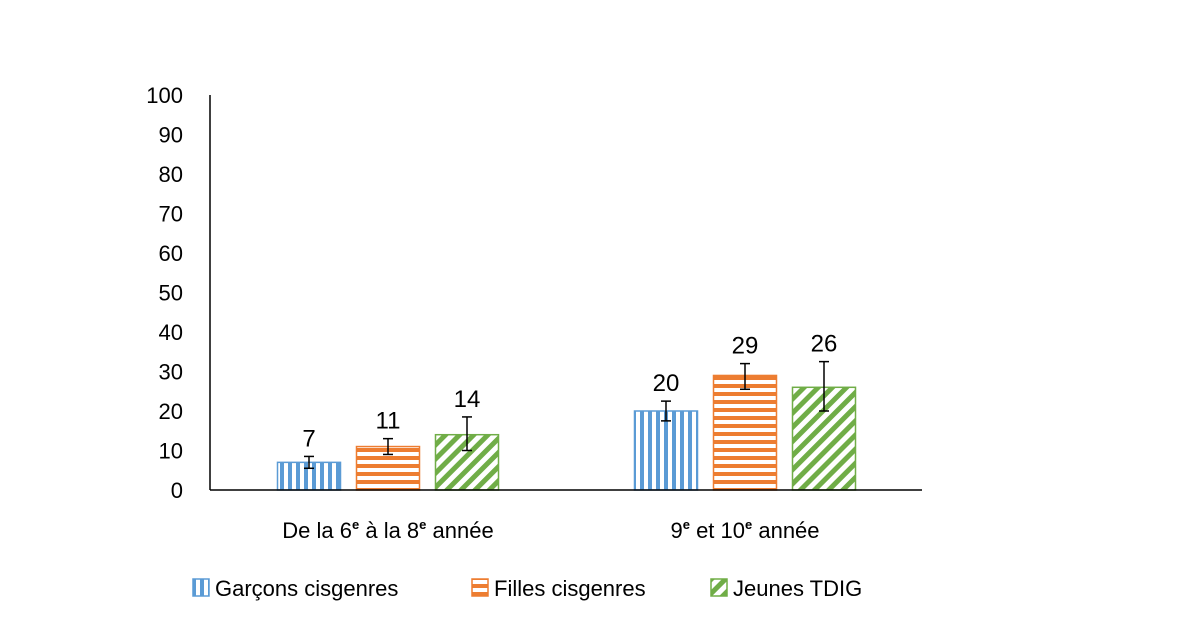 The height and width of the screenshot is (628, 1200). What do you see at coordinates (177, 490) in the screenshot?
I see `y-tick-label: 0` at bounding box center [177, 490].